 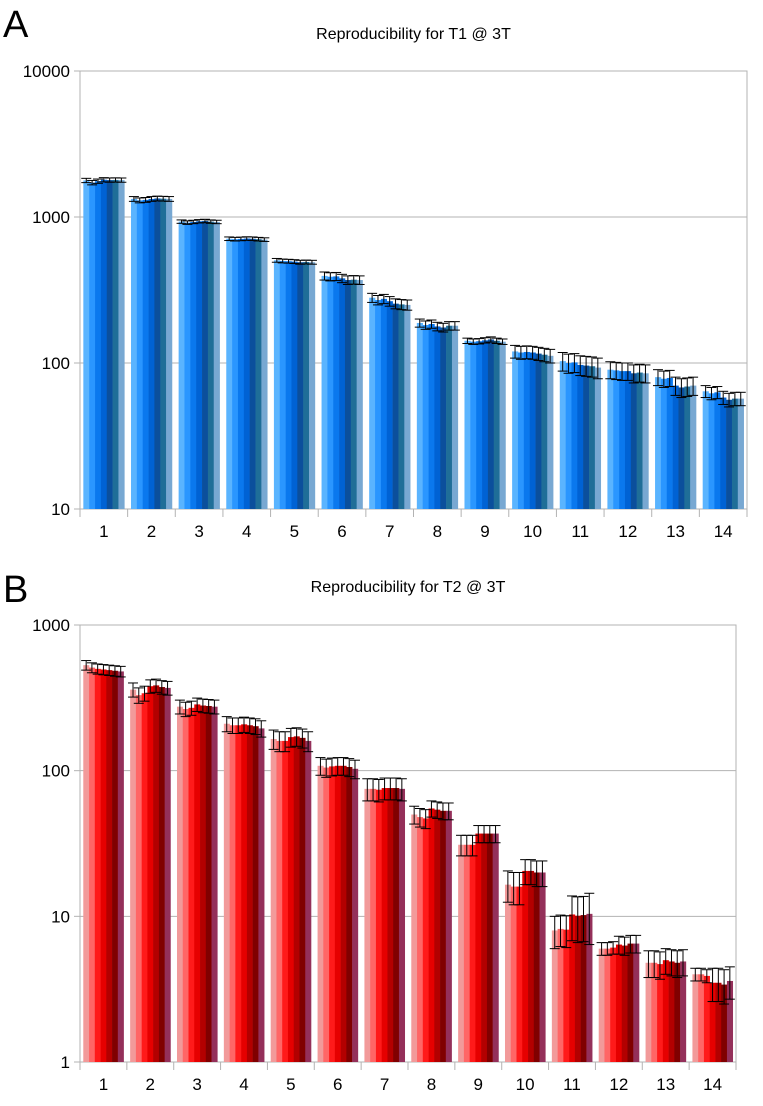 I want to click on panel-label-a: A, so click(x=16, y=25).